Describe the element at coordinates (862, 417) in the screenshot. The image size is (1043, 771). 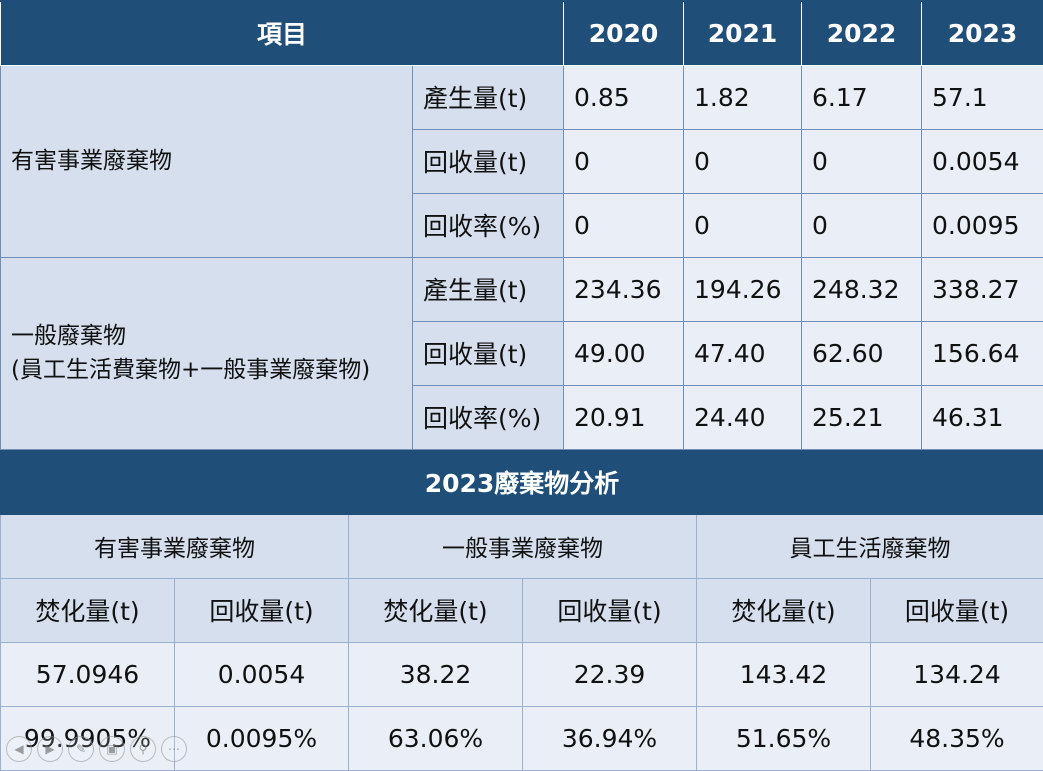
I see `value-cell: 25.21` at that location.